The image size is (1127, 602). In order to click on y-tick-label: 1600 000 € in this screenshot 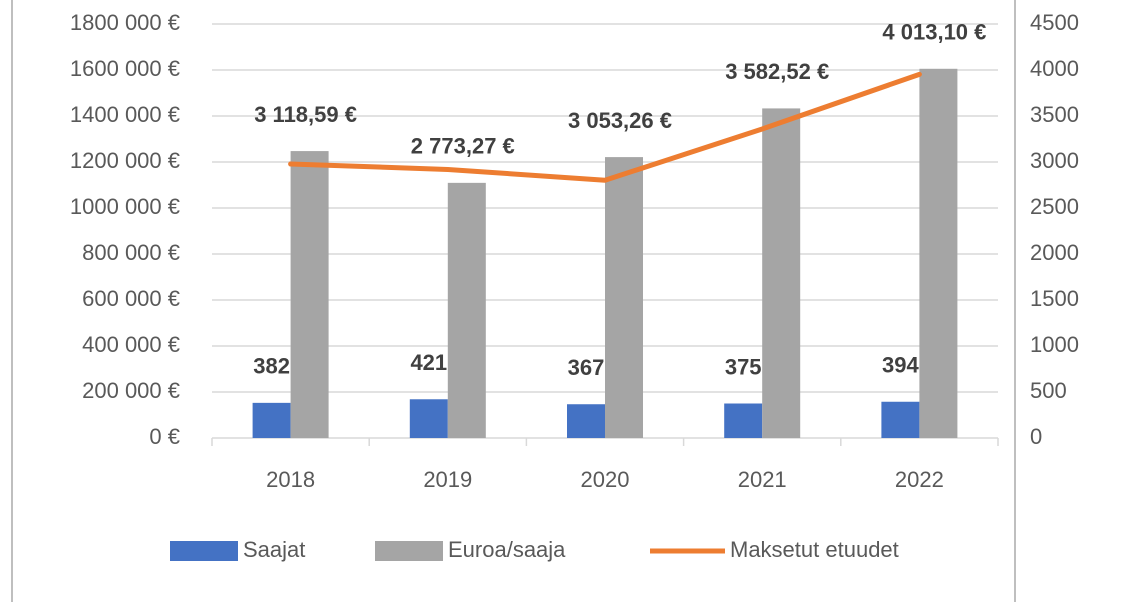, I will do `click(125, 68)`.